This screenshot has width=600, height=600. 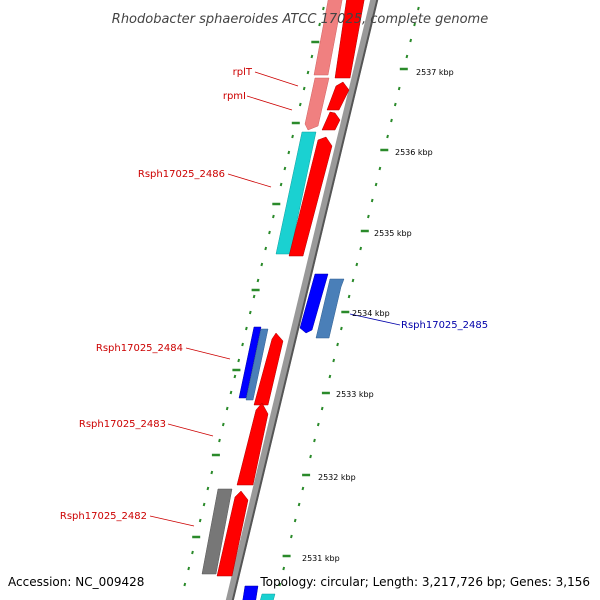 I want to click on gene-label-rpmI: rpmI, so click(x=234, y=96).